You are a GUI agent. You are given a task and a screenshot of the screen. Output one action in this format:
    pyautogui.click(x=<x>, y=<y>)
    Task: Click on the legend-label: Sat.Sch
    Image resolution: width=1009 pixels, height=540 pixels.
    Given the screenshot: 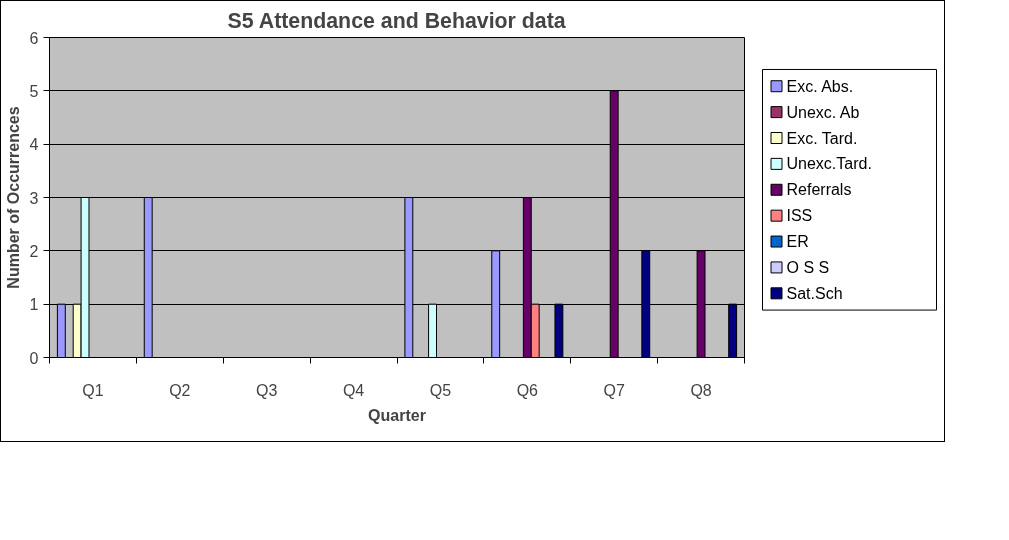 What is the action you would take?
    pyautogui.click(x=814, y=293)
    